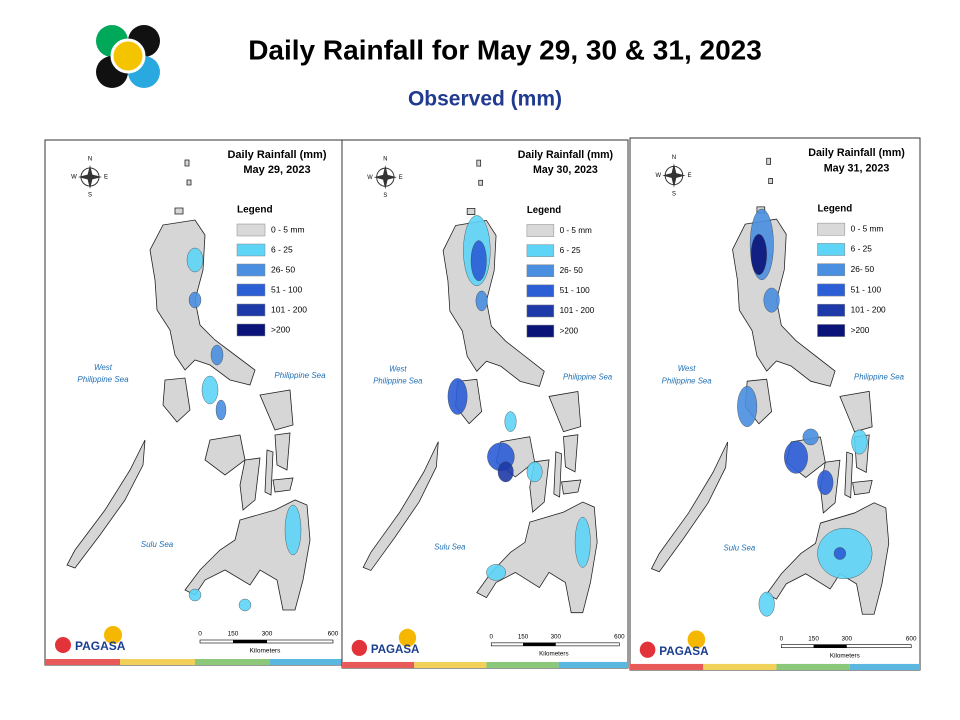  I want to click on title: Daily Rainfall for May 29, 30 & 31, 2023, so click(505, 49).